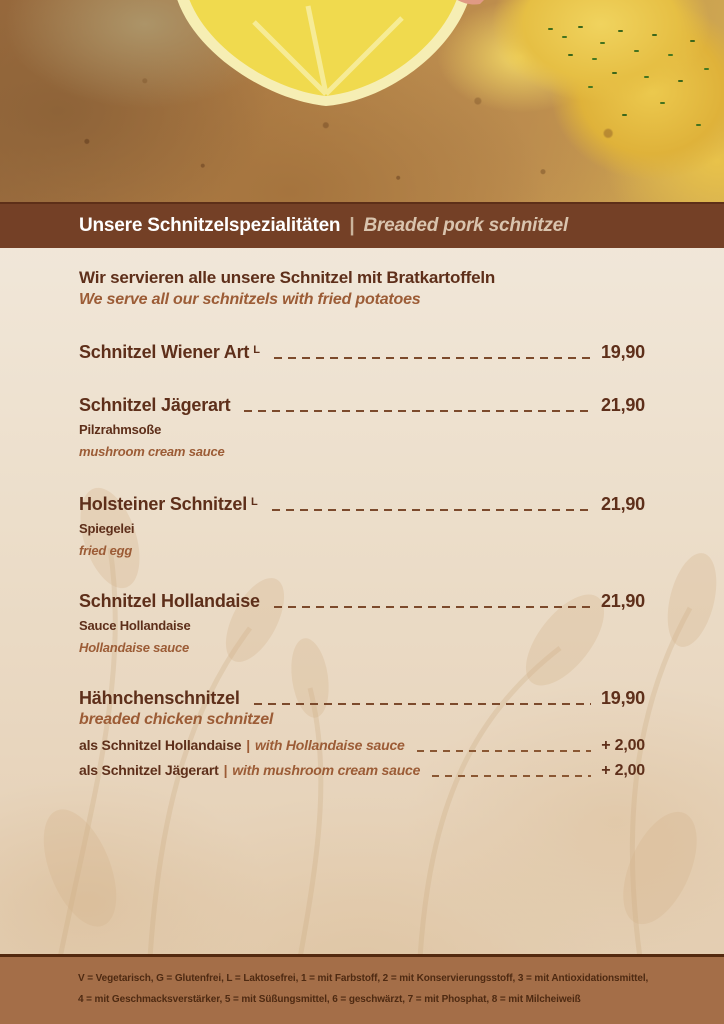  What do you see at coordinates (135, 625) in the screenshot?
I see `item-description-german: Sauce Hollandaise` at bounding box center [135, 625].